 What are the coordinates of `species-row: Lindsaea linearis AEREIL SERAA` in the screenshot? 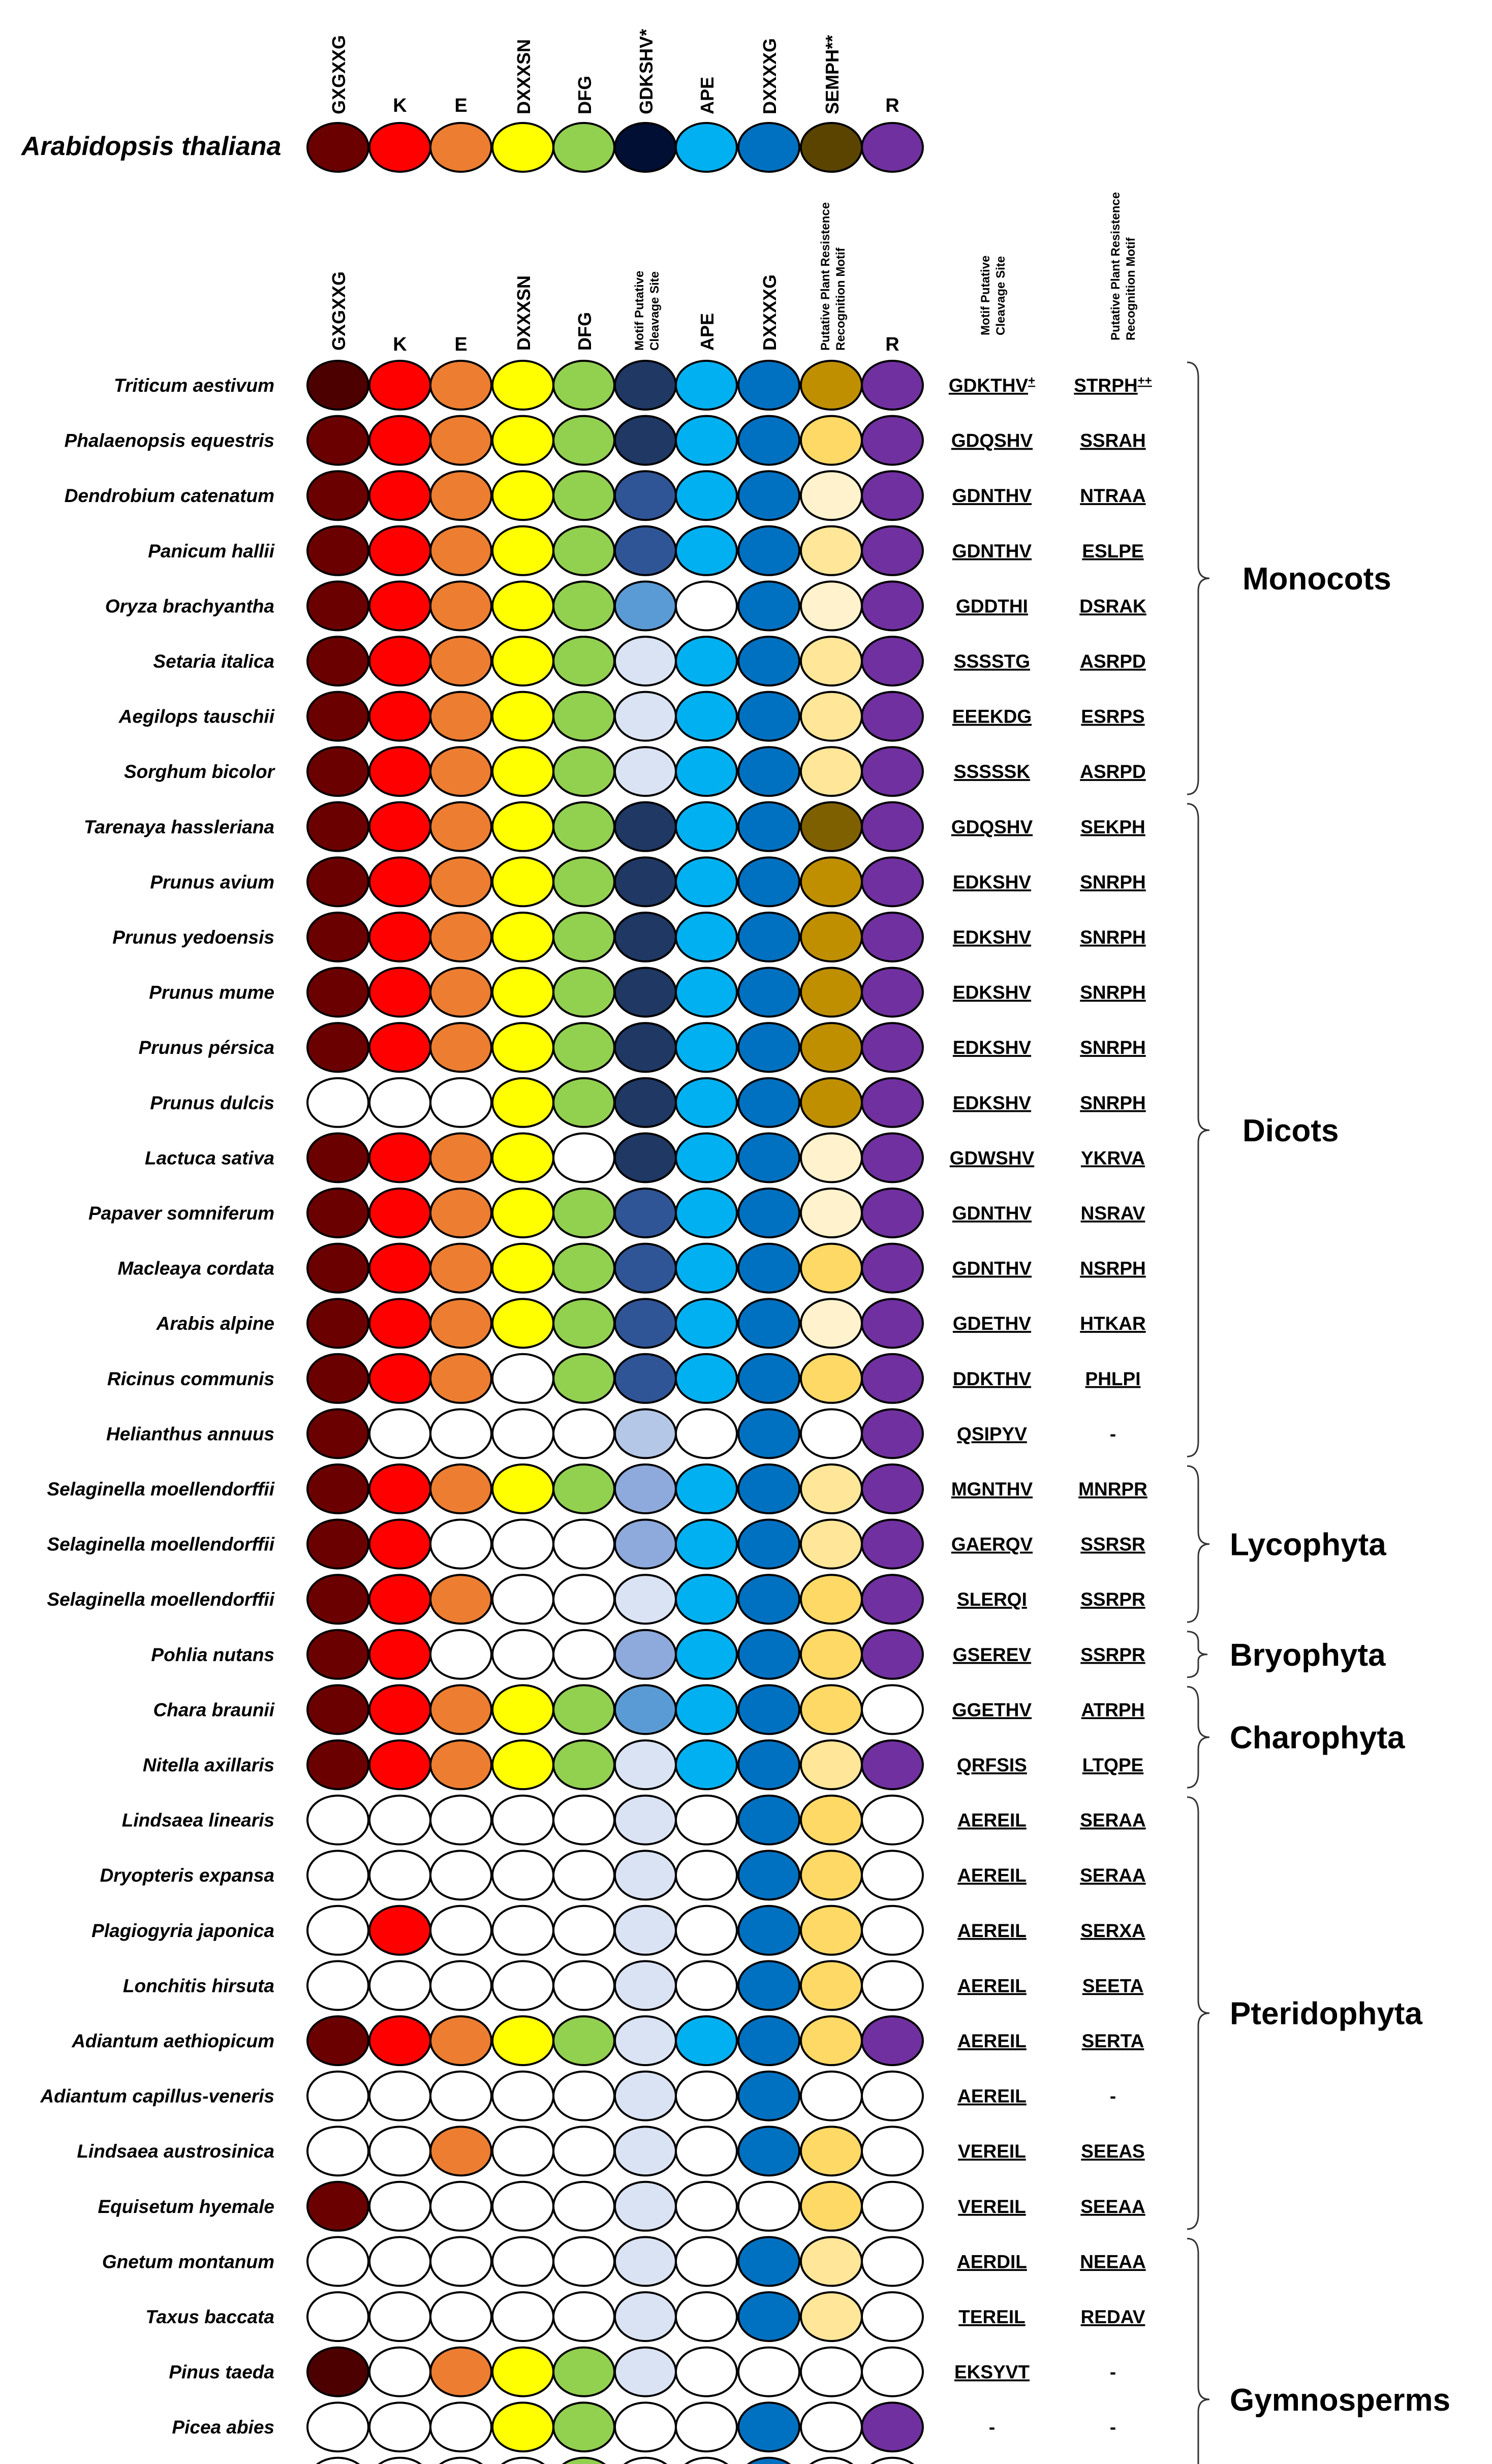 It's located at (634, 1820).